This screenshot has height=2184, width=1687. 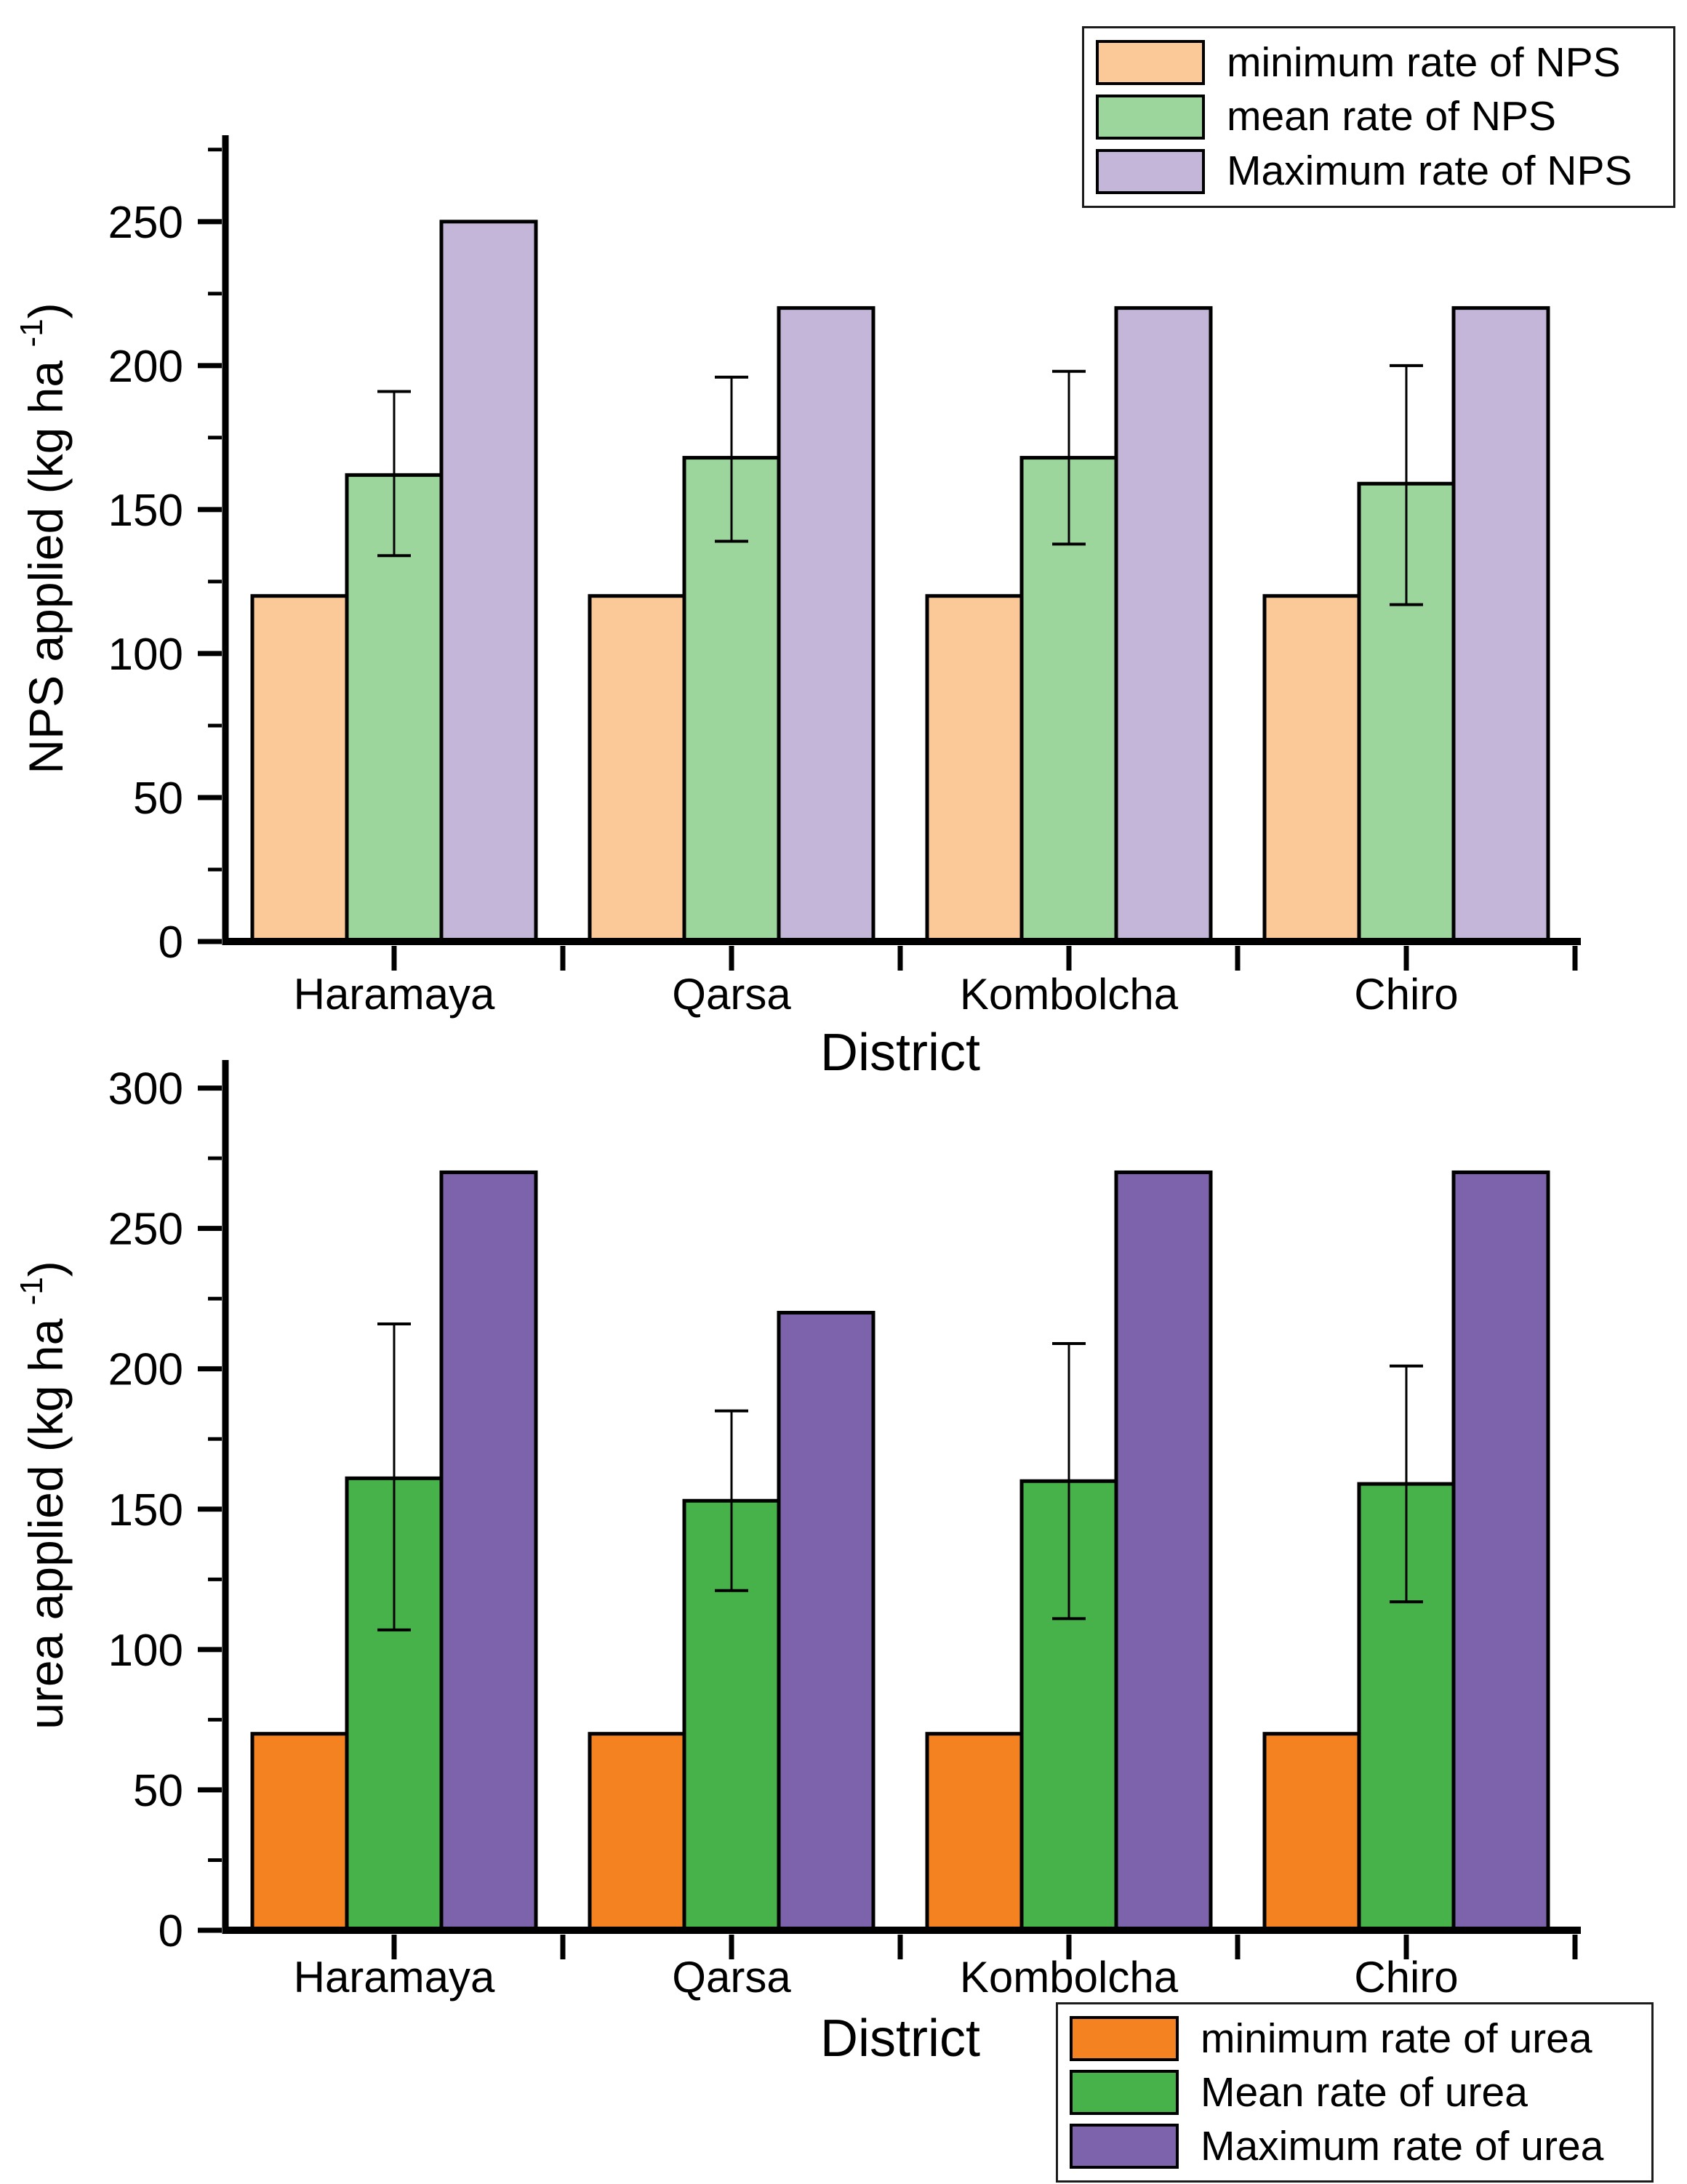 I want to click on y-axis-title: urea applied (kg ha -1), so click(x=43, y=1495).